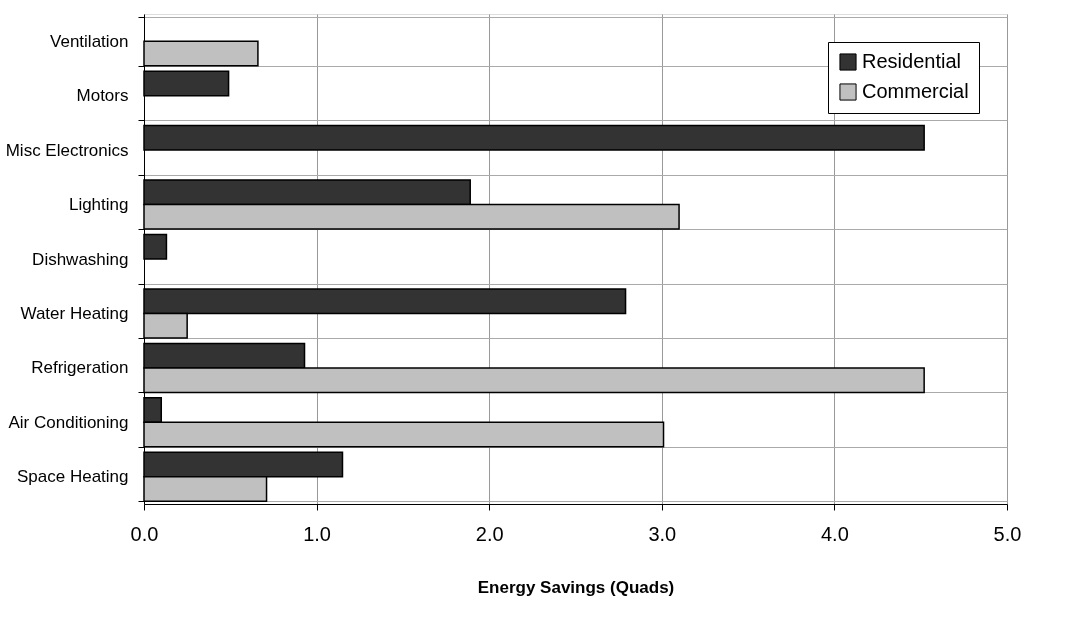  Describe the element at coordinates (915, 91) in the screenshot. I see `legend-label: Commercial` at that location.